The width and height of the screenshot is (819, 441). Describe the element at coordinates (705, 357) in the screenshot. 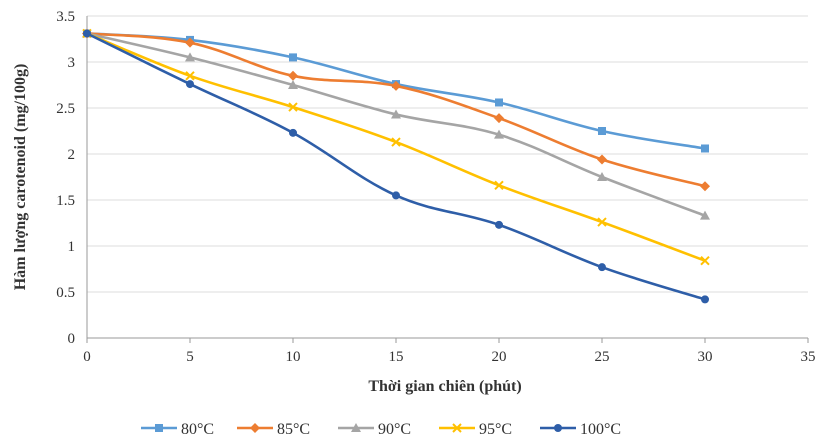

I see `x-tick-label: 30` at that location.